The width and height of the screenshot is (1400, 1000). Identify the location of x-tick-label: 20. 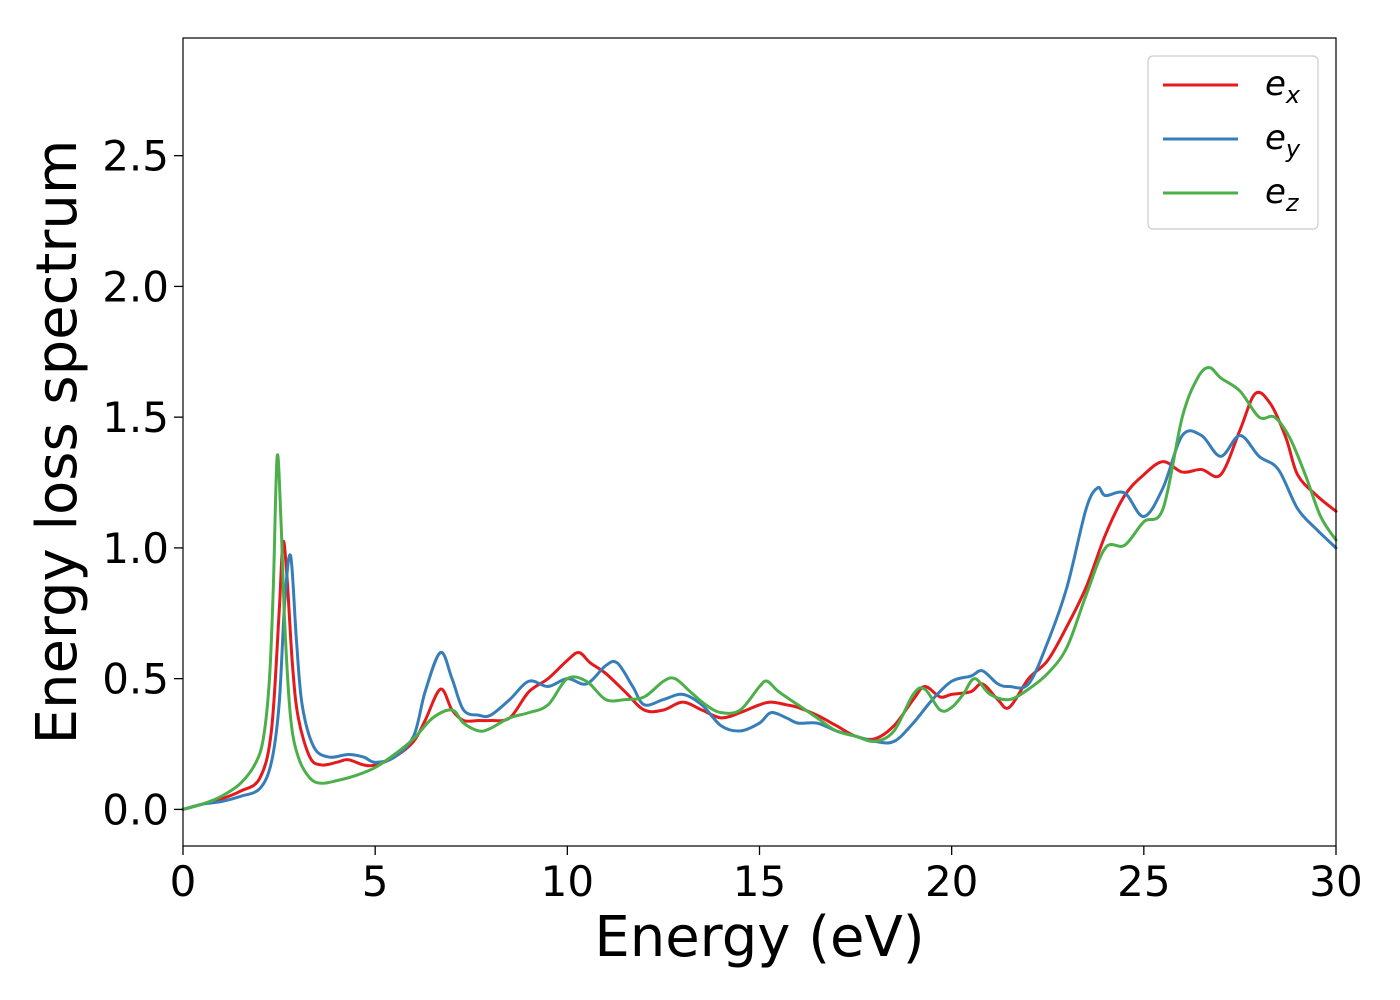
(951, 881).